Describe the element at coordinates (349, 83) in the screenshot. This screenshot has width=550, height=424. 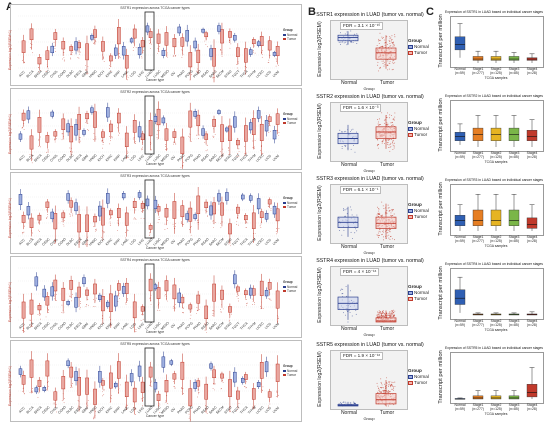
I see `x-tick-normal: Normal` at that location.